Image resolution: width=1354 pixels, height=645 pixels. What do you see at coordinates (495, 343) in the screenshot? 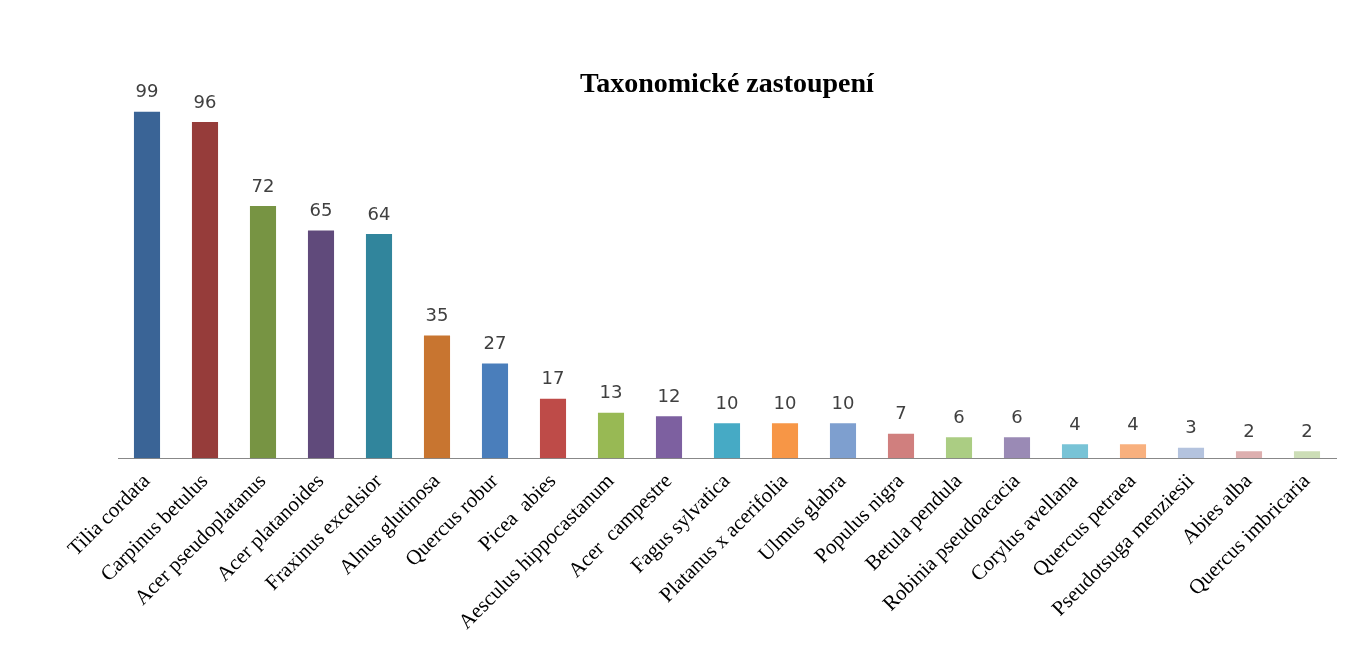
I see `data-label: 27` at bounding box center [495, 343].